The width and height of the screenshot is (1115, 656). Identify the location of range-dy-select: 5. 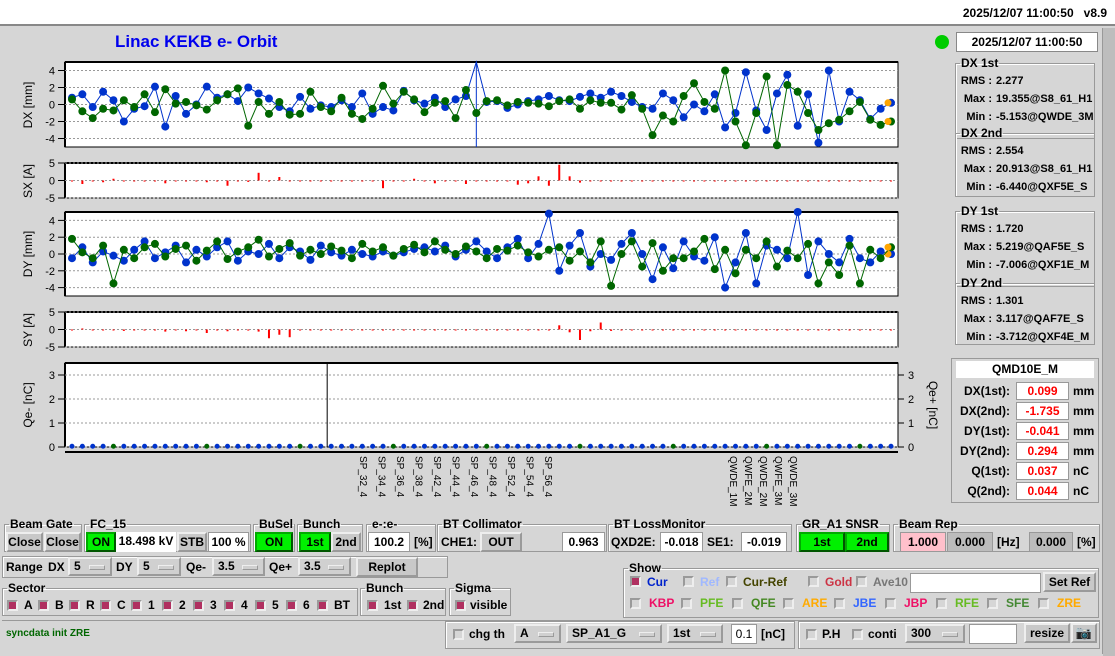
(159, 566).